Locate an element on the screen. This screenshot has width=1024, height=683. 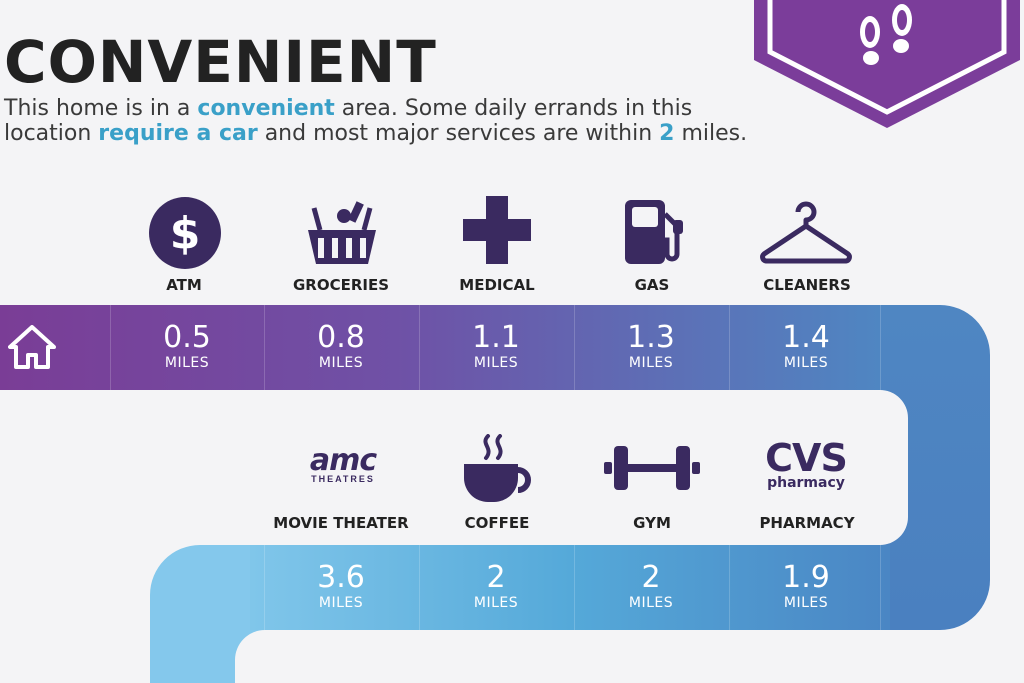
distance-medical: 1.1 MILES is located at coordinates (496, 348).